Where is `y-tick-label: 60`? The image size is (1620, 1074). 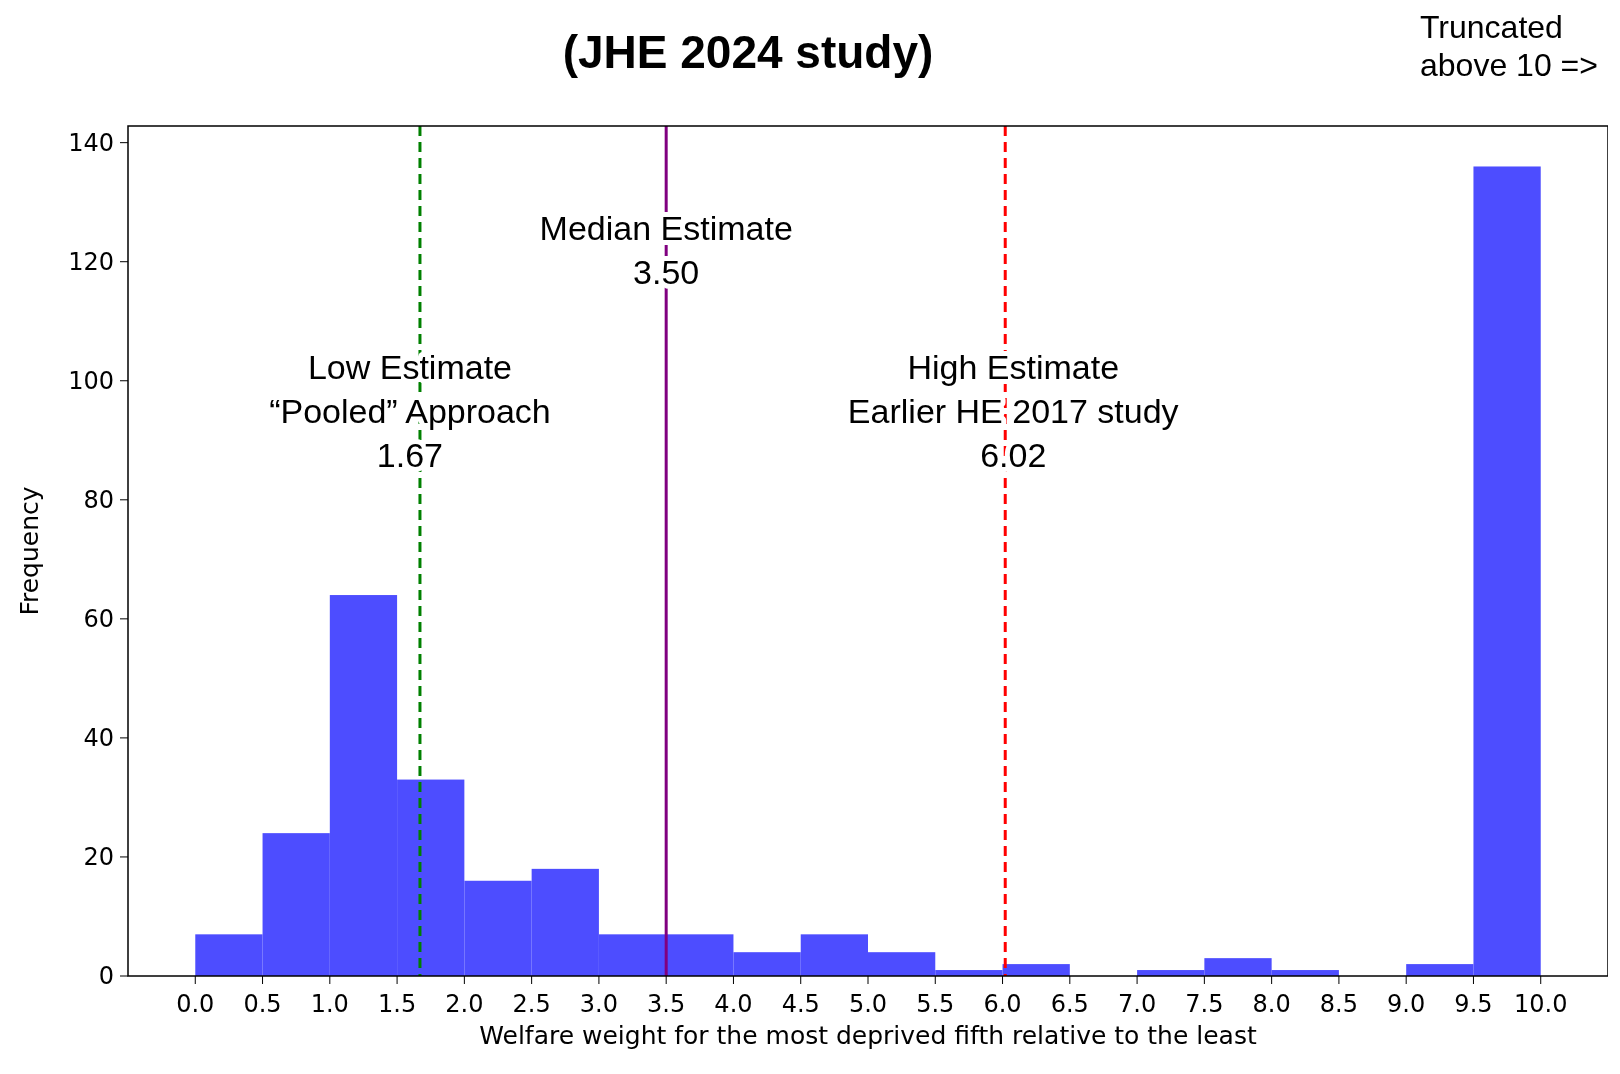
y-tick-label: 60 is located at coordinates (98, 618).